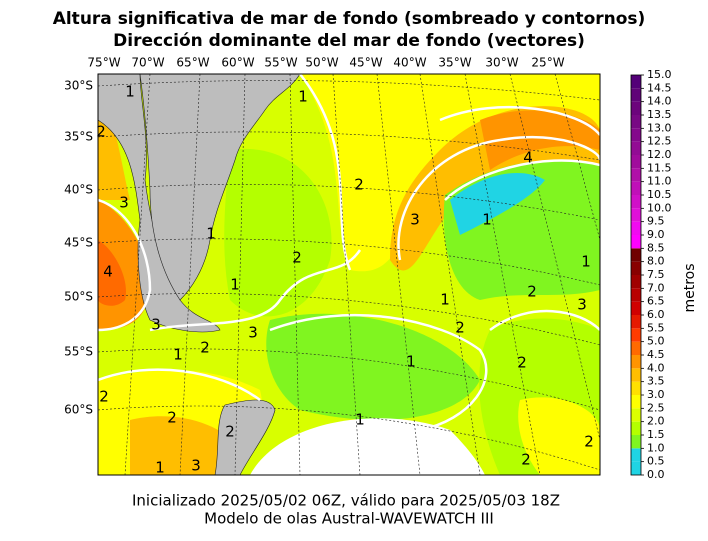 Image resolution: width=708 pixels, height=541 pixels. What do you see at coordinates (409, 63) in the screenshot?
I see `lon-label: 40°W` at bounding box center [409, 63].